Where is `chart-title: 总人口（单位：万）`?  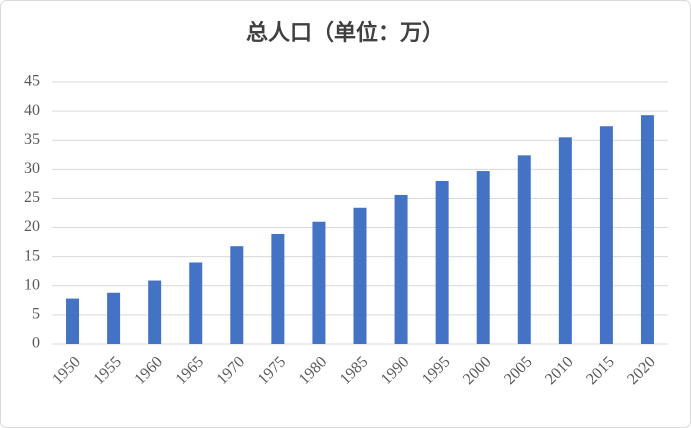
chart-title: 总人口（单位：万） is located at coordinates (345, 32).